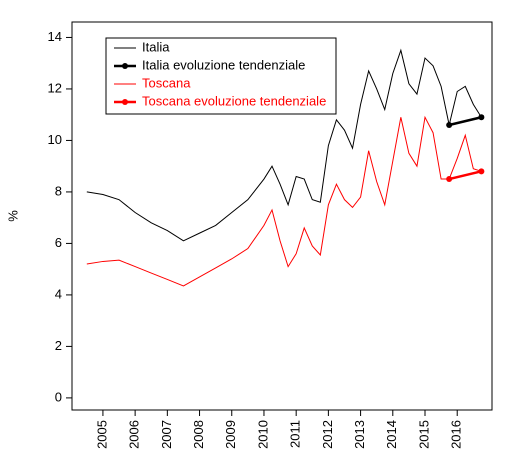 The image size is (530, 473). Describe the element at coordinates (58, 242) in the screenshot. I see `y-tick-label: 6` at that location.